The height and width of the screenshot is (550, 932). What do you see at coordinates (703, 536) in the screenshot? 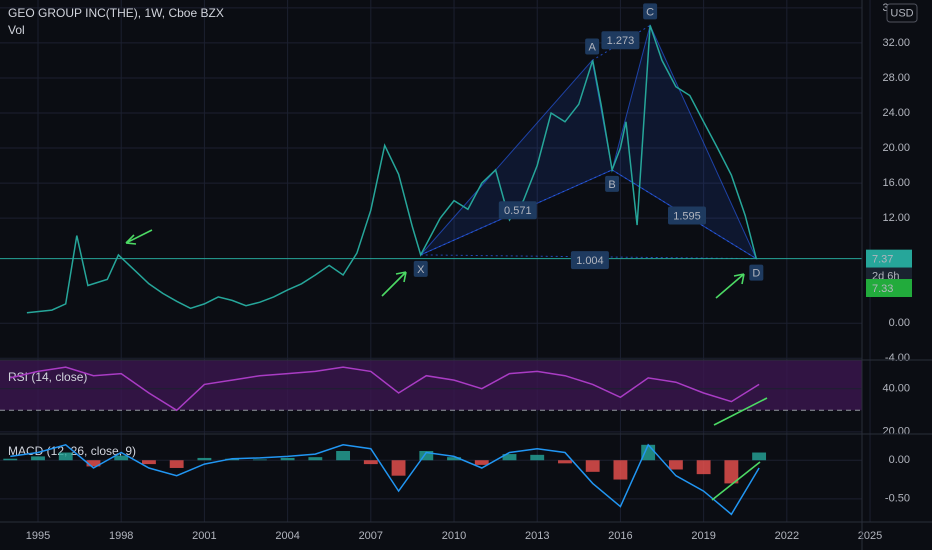
I see `x-tick-label: 2019` at bounding box center [703, 536].